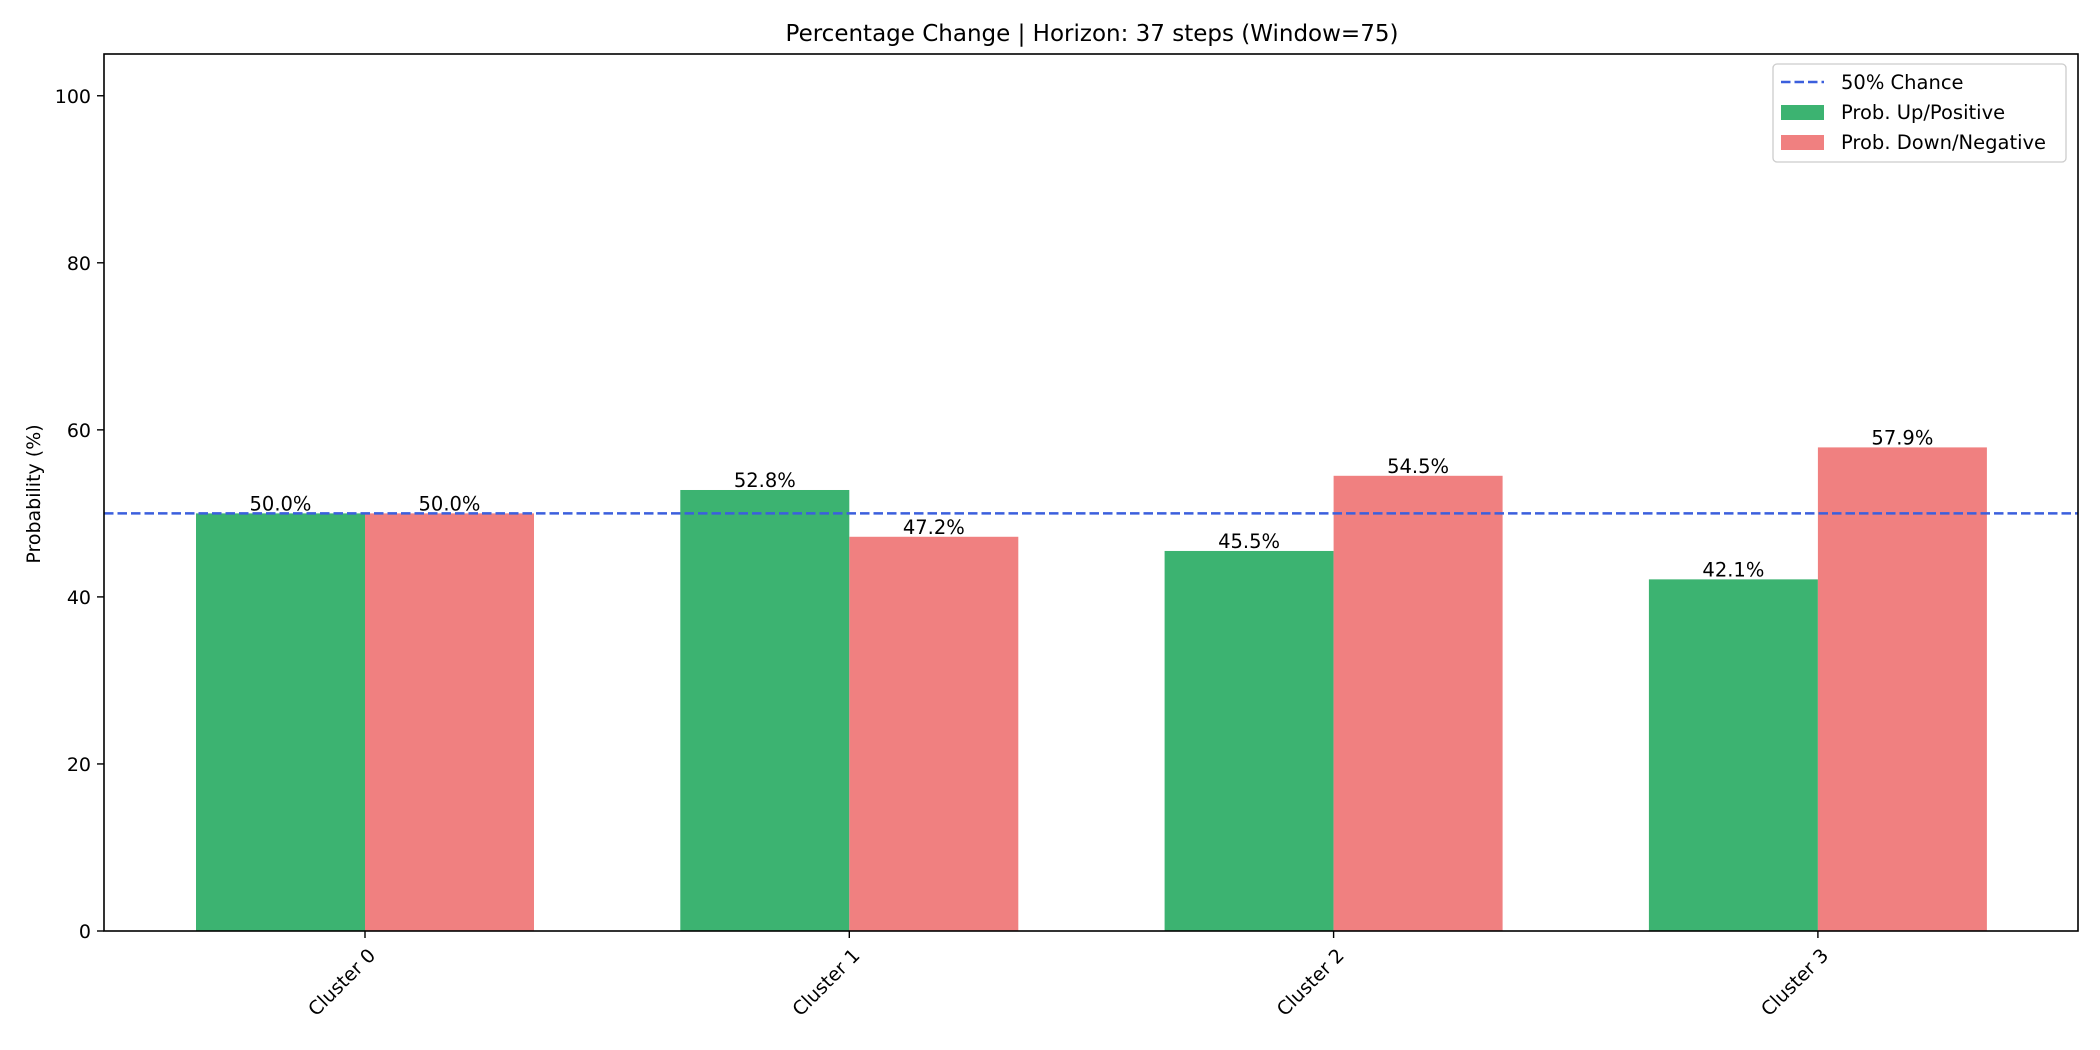  Describe the element at coordinates (1902, 437) in the screenshot. I see `bar-label-down-3: 57.9%` at that location.